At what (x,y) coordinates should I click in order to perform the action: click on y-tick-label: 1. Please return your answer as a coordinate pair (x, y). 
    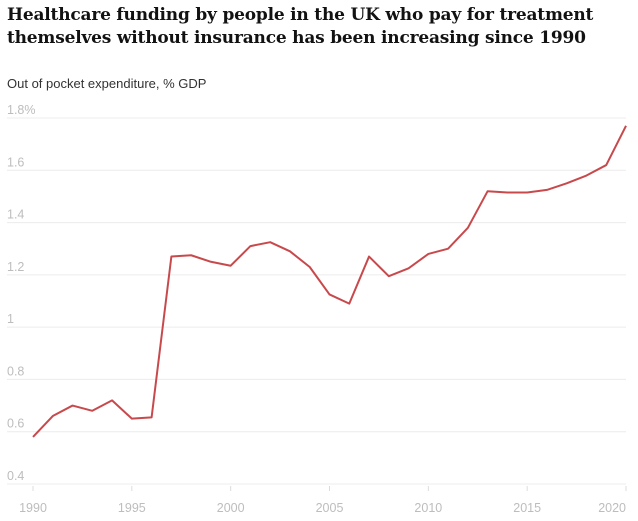
    Looking at the image, I should click on (10, 319).